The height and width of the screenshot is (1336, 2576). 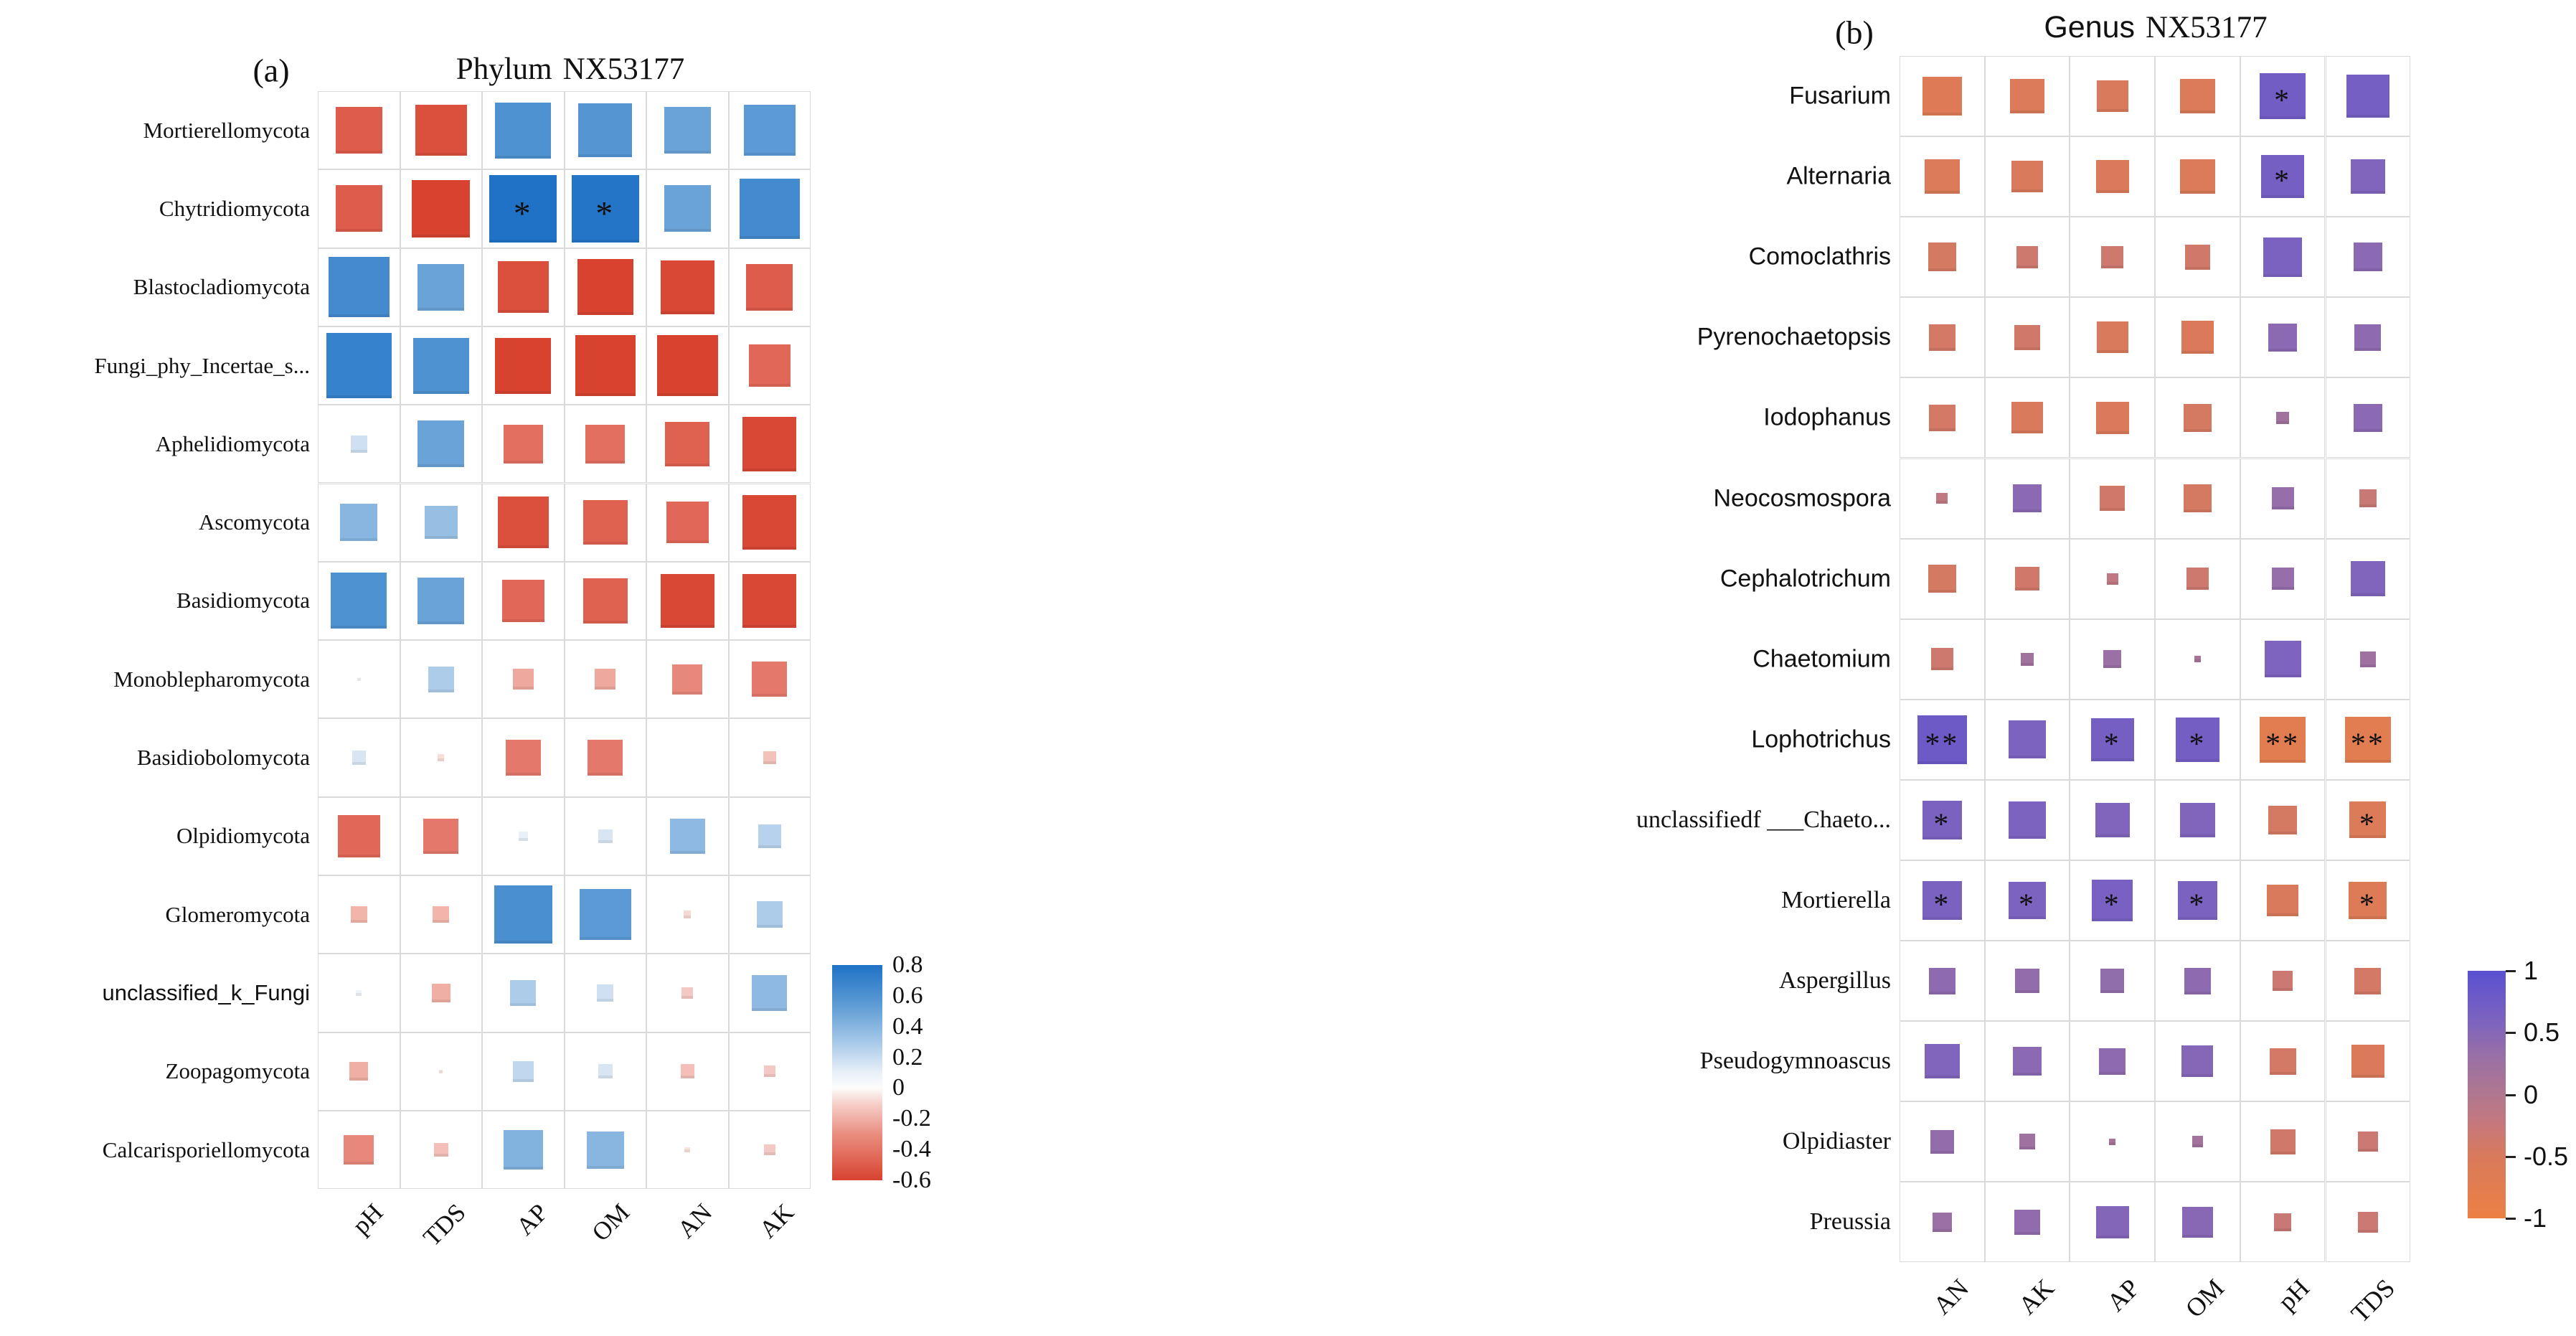 What do you see at coordinates (1942, 740) in the screenshot?
I see `correlation-square: **` at bounding box center [1942, 740].